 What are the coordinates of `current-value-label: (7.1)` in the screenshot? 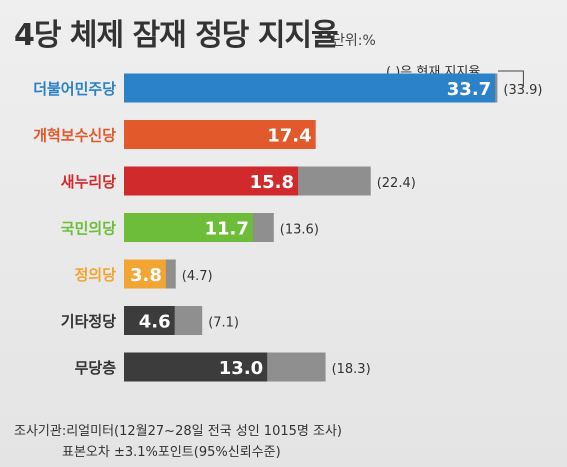 It's located at (223, 323).